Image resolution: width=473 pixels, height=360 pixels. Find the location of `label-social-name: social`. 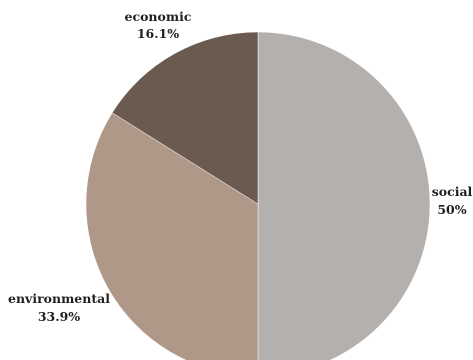

label-social-name: social is located at coordinates (452, 191).